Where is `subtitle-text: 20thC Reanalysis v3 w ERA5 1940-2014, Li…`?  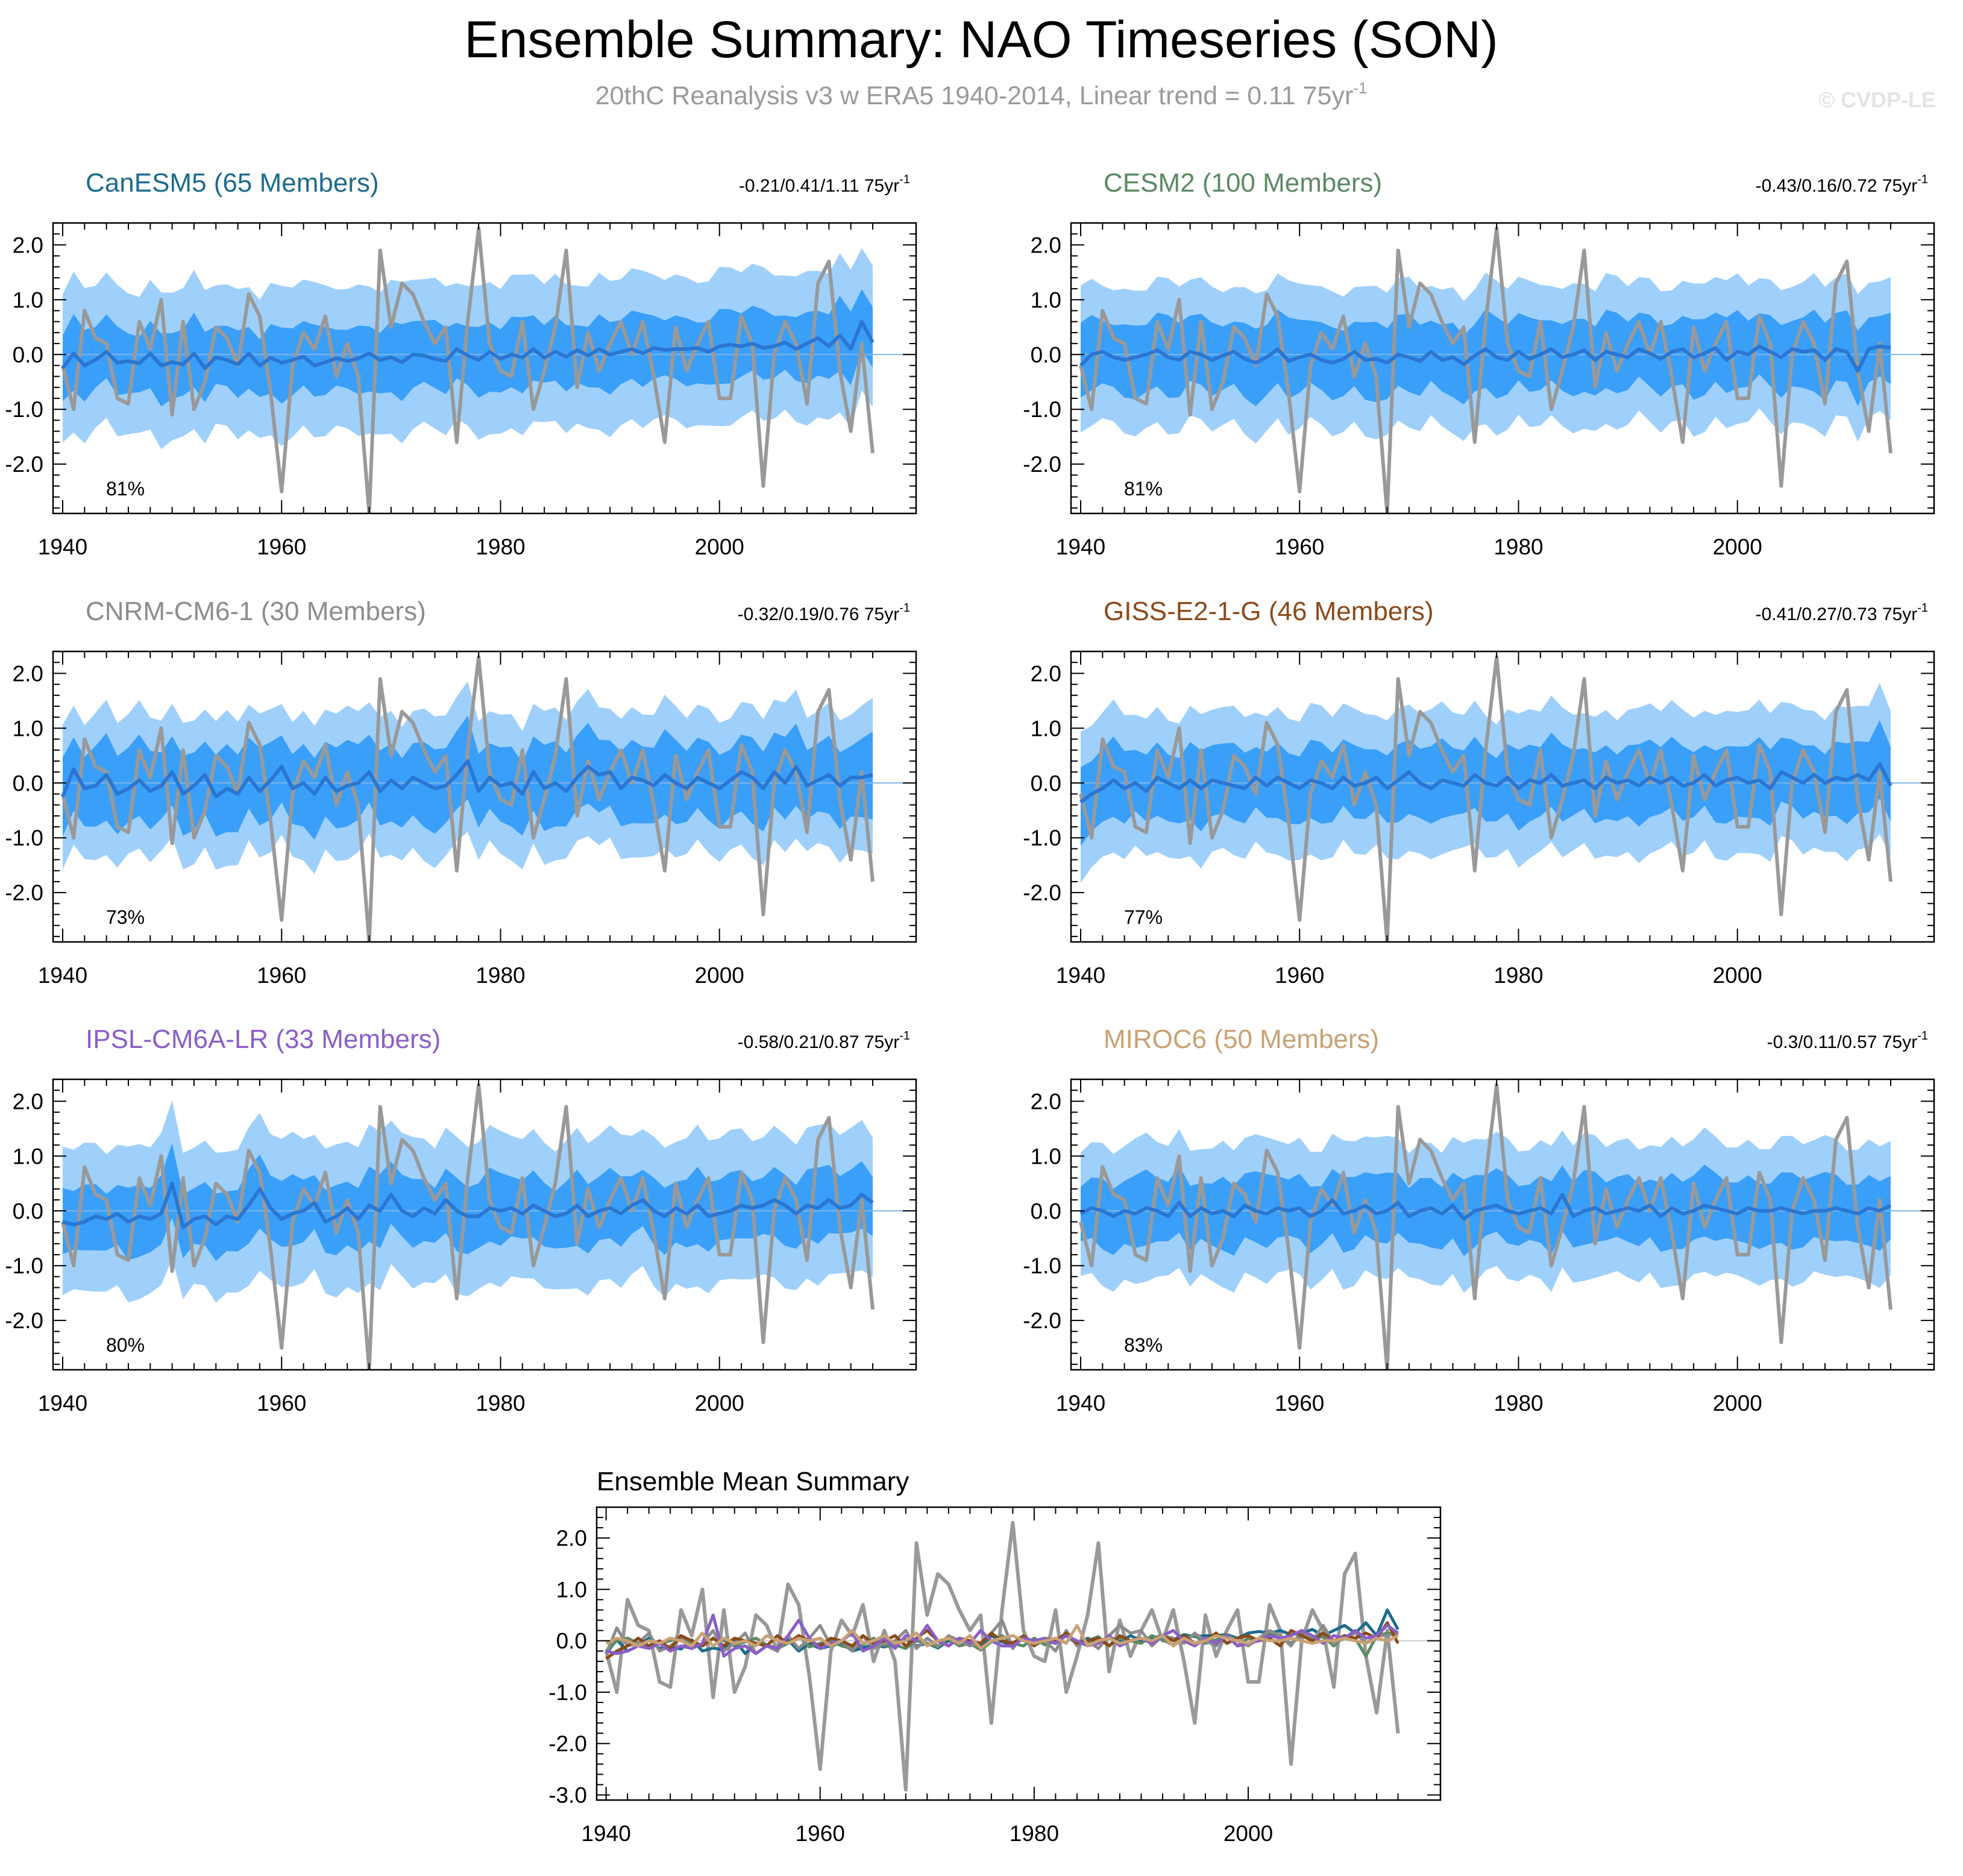 subtitle-text: 20thC Reanalysis v3 w ERA5 1940-2014, Li… is located at coordinates (974, 95).